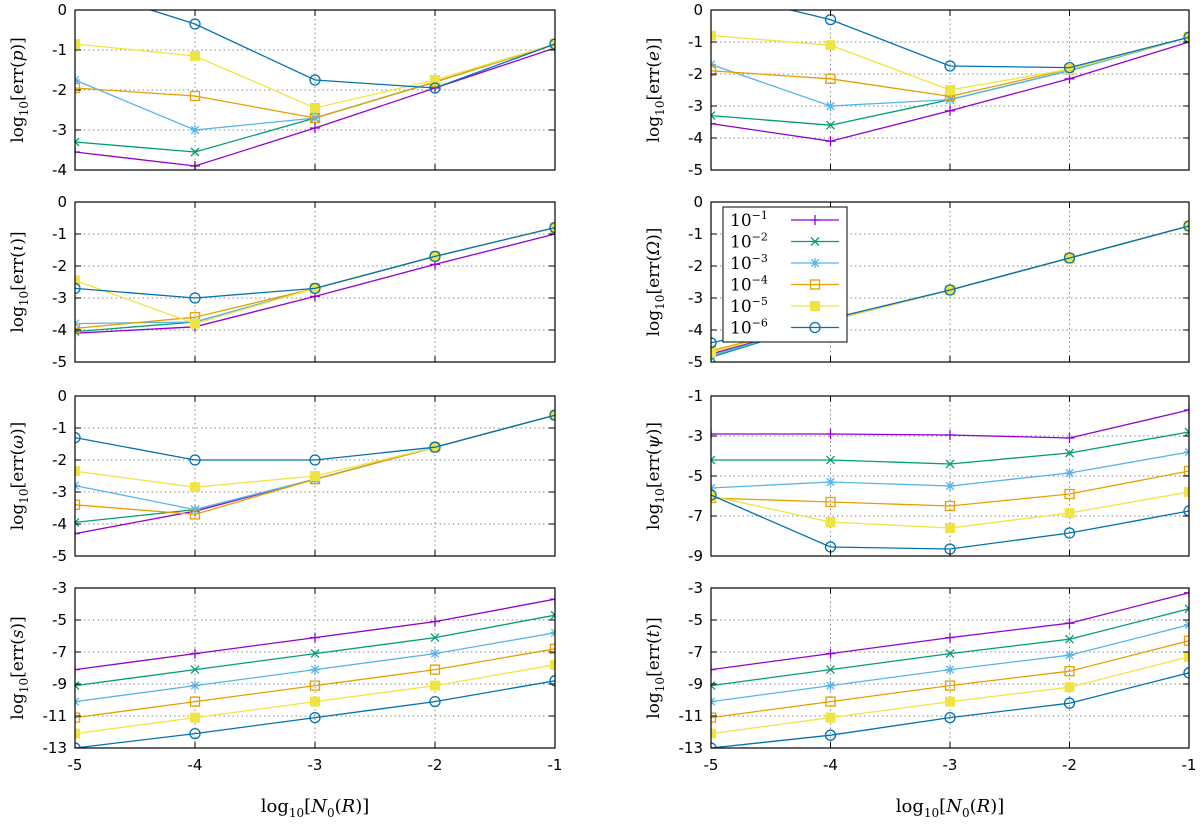 The height and width of the screenshot is (832, 1200). Describe the element at coordinates (315, 765) in the screenshot. I see `x-tick-label: -3` at that location.